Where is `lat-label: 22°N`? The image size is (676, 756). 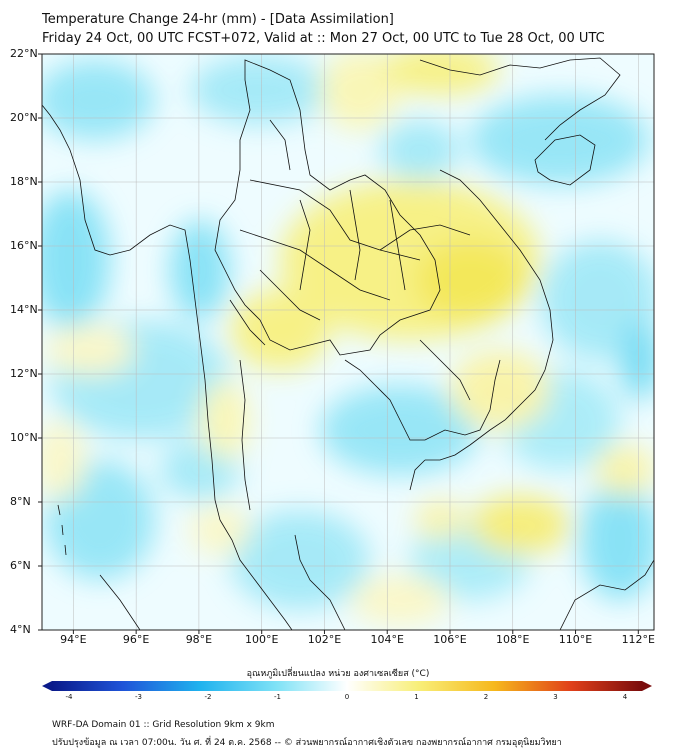 lat-label: 22°N is located at coordinates (24, 53).